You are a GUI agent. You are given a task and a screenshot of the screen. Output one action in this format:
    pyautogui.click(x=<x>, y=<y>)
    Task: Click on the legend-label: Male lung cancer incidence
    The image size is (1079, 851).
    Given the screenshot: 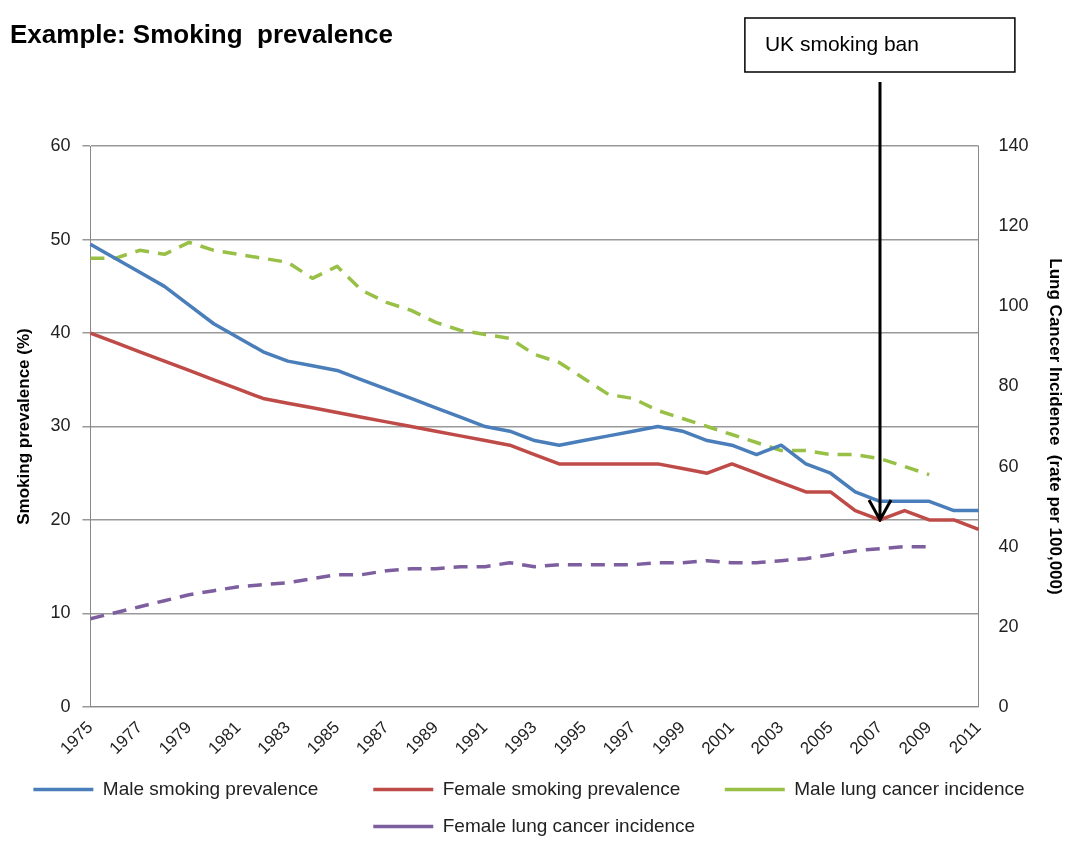 What is the action you would take?
    pyautogui.click(x=920, y=788)
    